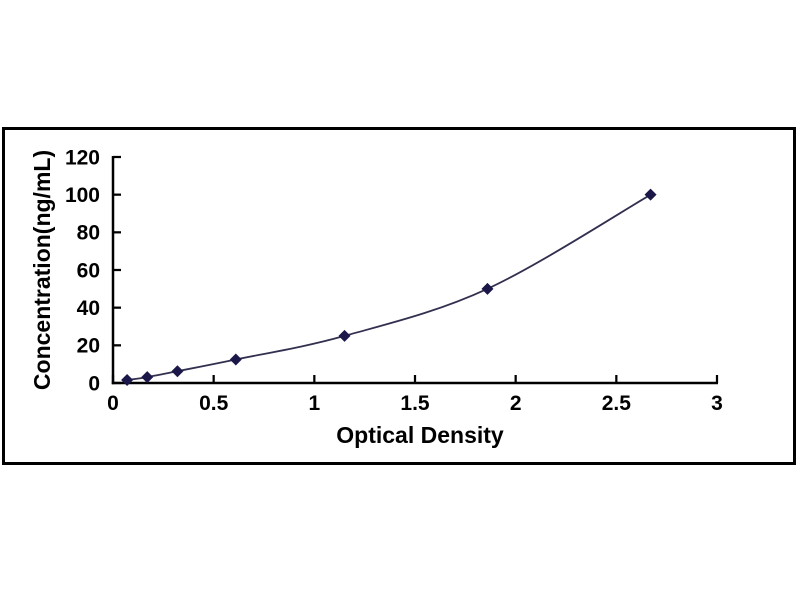  What do you see at coordinates (88, 308) in the screenshot?
I see `y-tick-label: 40` at bounding box center [88, 308].